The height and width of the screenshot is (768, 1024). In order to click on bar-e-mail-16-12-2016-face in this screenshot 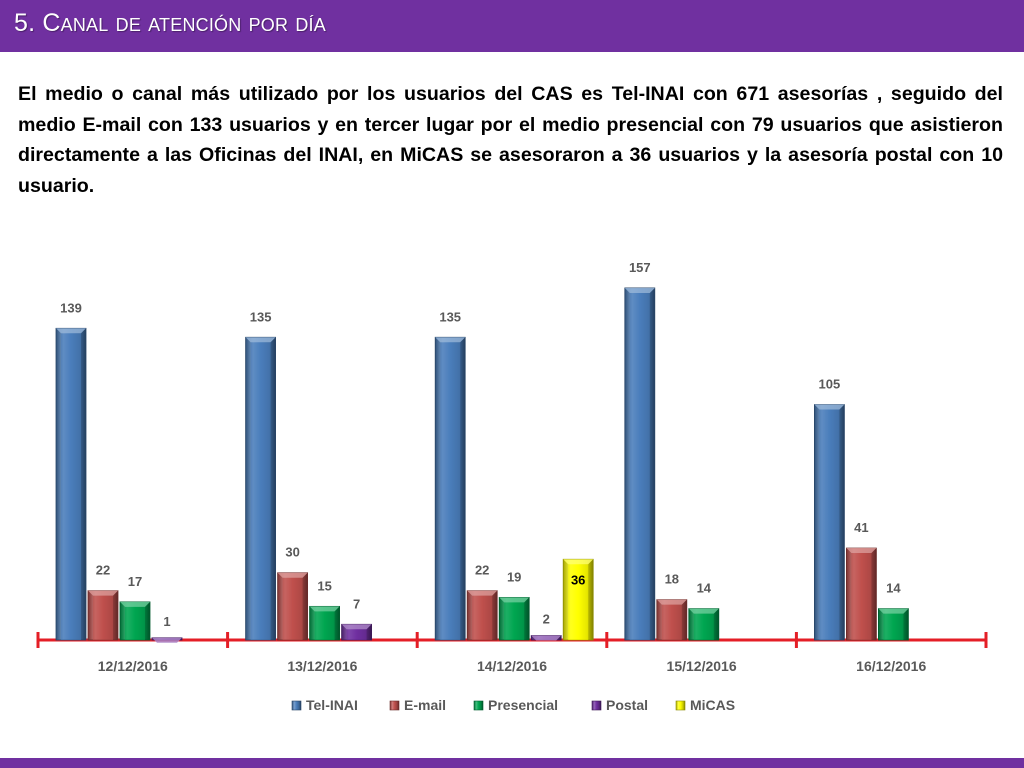, I will do `click(861, 596)`.